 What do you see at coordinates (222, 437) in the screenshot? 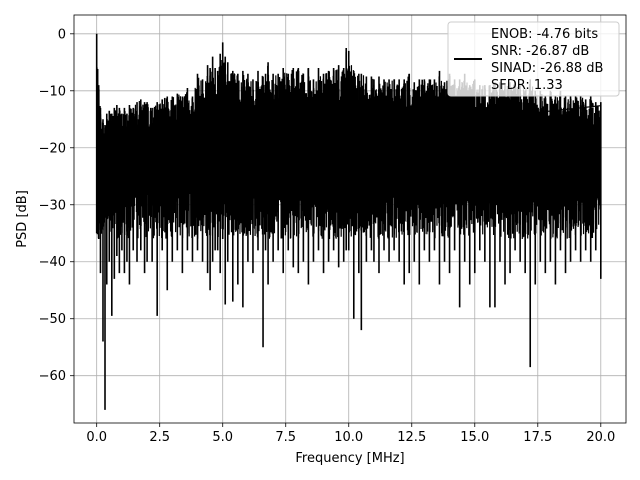
I see `x-tick-label: 5.0` at bounding box center [222, 437].